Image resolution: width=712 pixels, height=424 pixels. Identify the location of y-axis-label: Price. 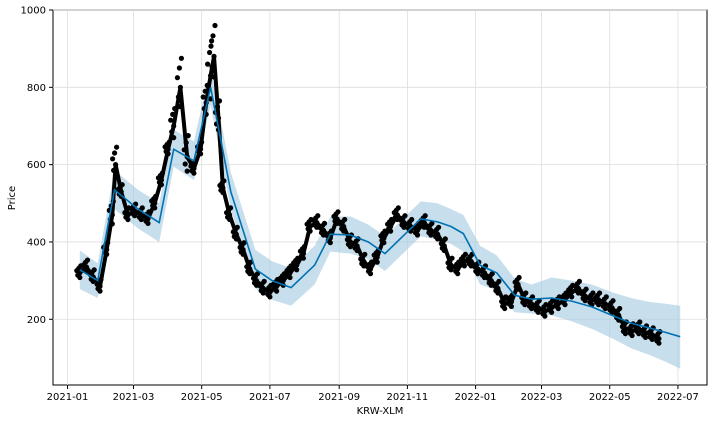
(12, 198).